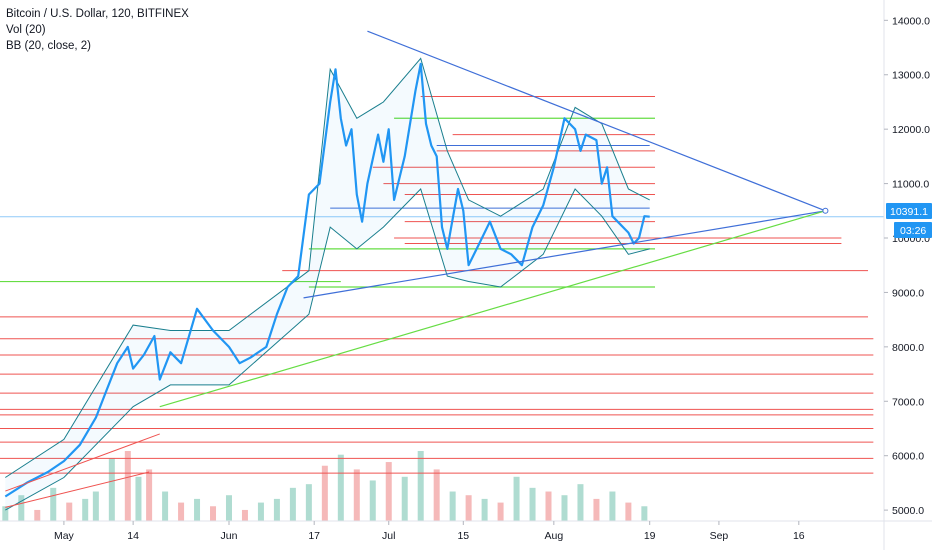  What do you see at coordinates (719, 536) in the screenshot?
I see `x-tick-label: Sep` at bounding box center [719, 536].